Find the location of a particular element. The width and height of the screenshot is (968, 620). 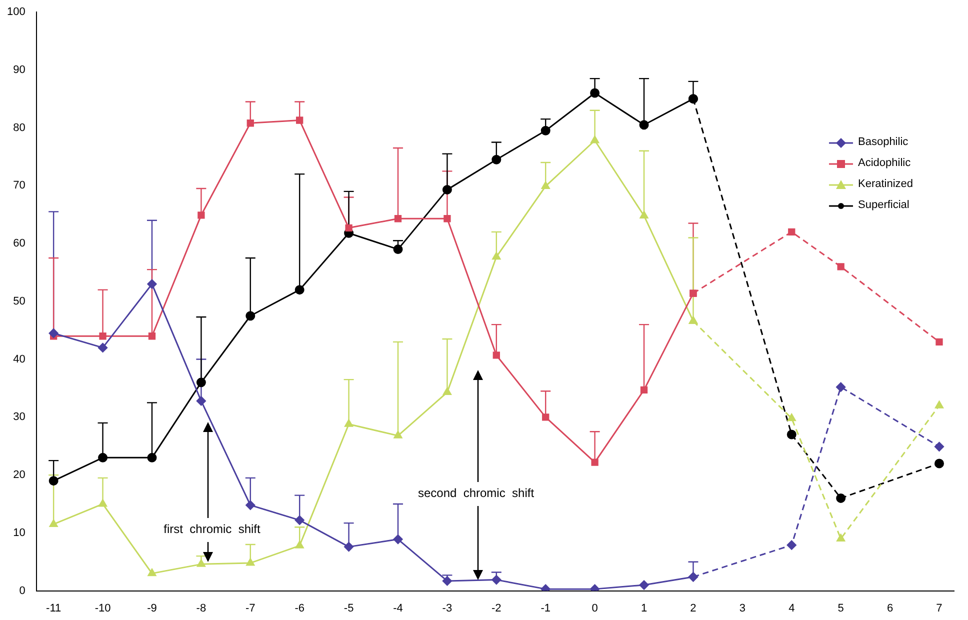

legend-label: Acidophilic is located at coordinates (884, 163).